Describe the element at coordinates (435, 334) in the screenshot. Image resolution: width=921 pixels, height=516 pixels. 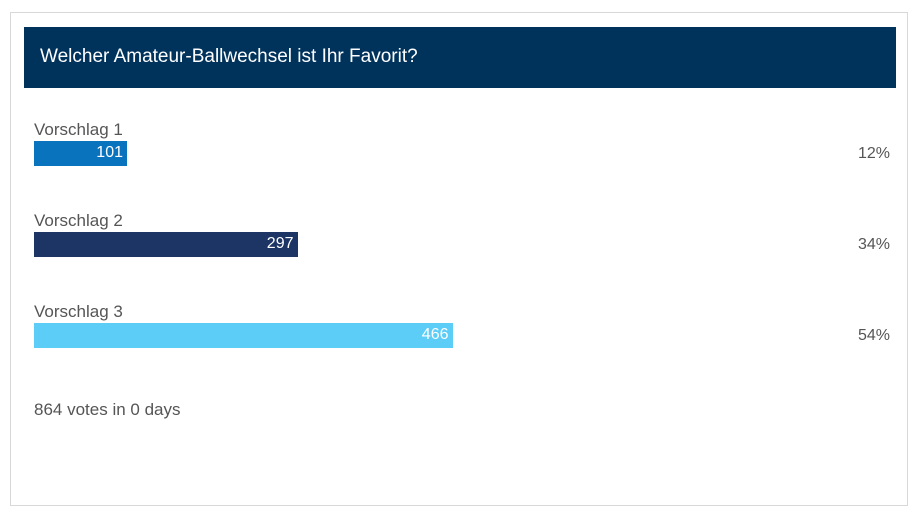
I see `option-votes: 466` at that location.